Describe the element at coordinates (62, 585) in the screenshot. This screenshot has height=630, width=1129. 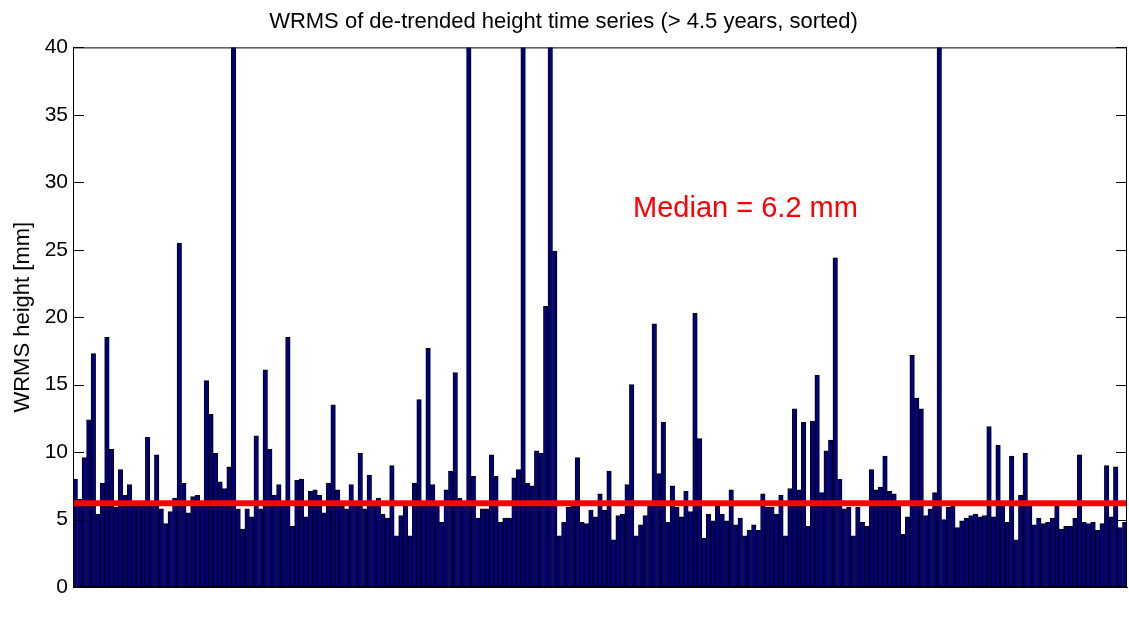
I see `y-tick-label: 0` at that location.